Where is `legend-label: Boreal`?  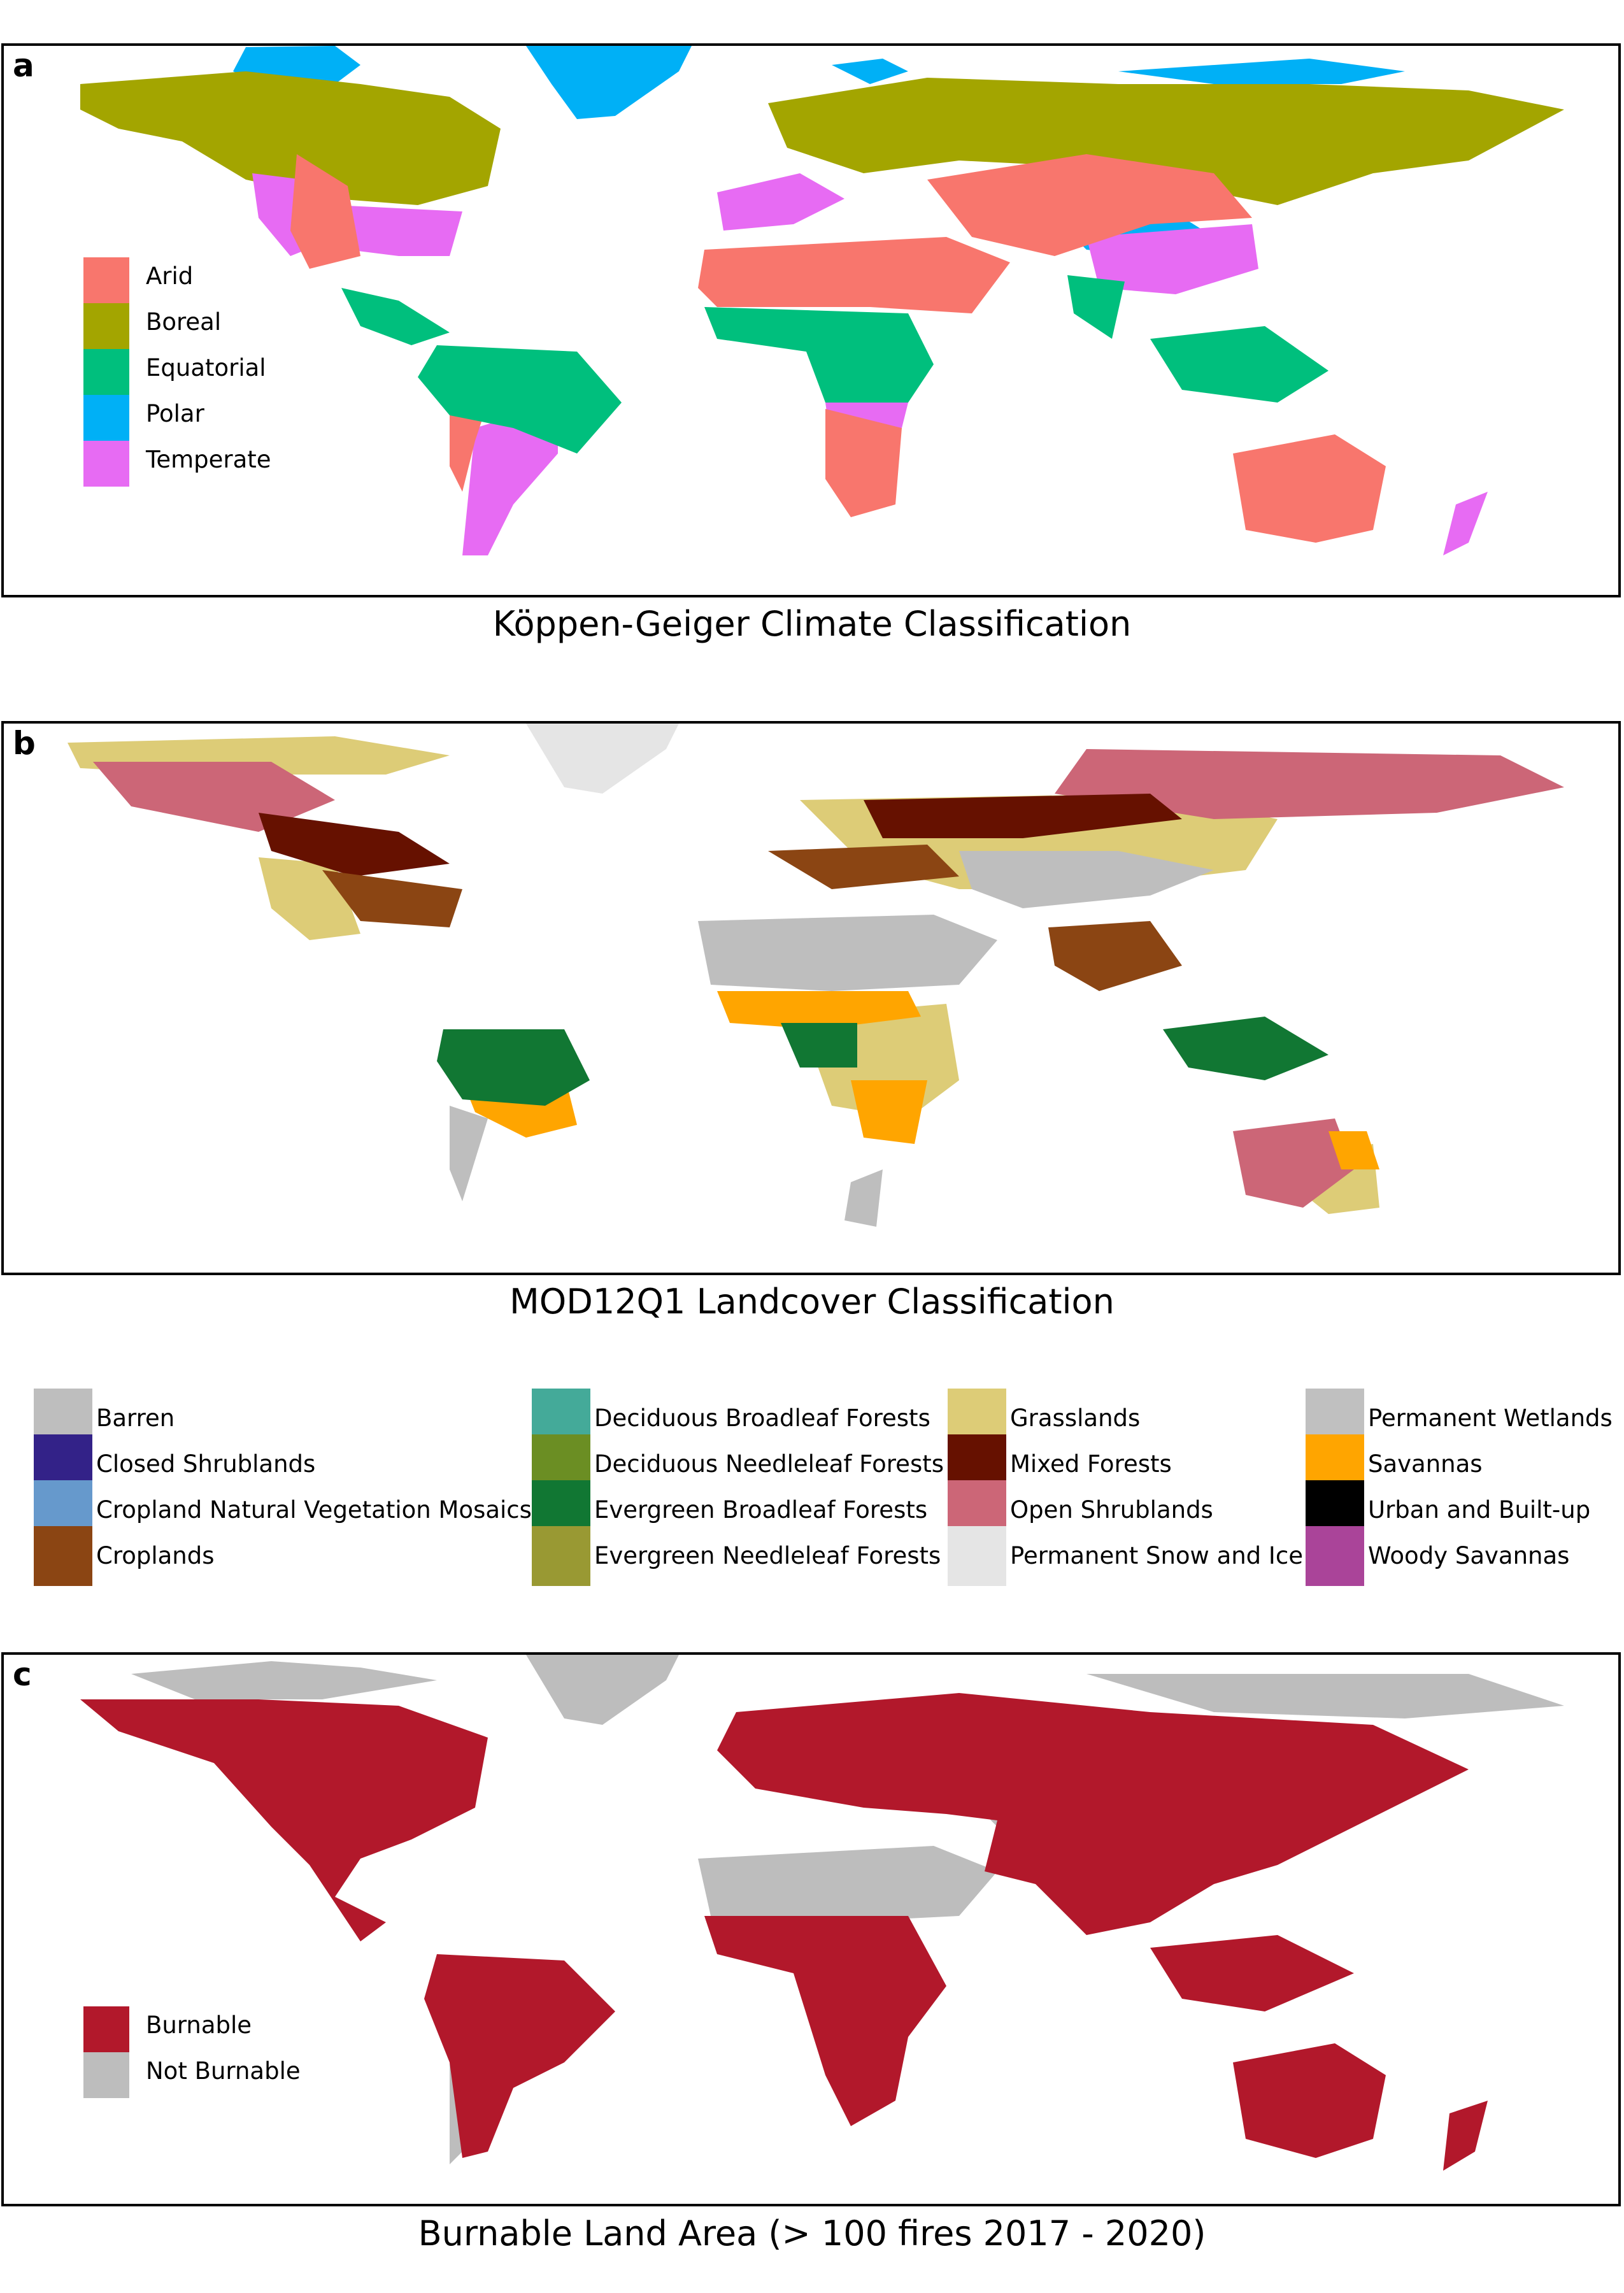 legend-label: Boreal is located at coordinates (184, 322).